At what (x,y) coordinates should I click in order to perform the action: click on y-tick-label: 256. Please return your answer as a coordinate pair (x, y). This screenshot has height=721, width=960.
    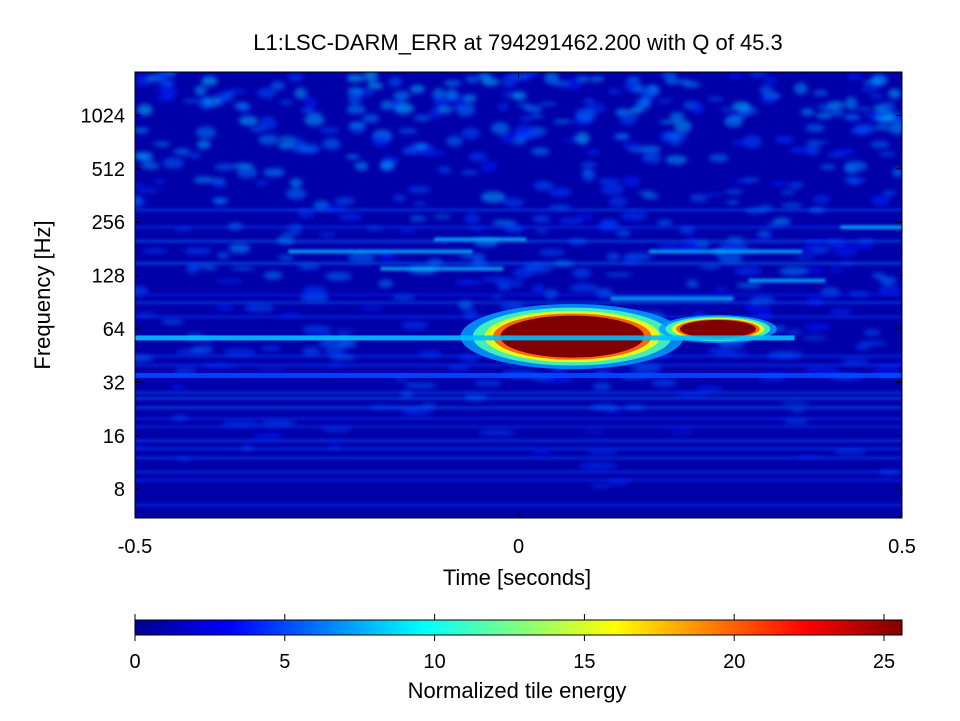
    Looking at the image, I should click on (108, 223).